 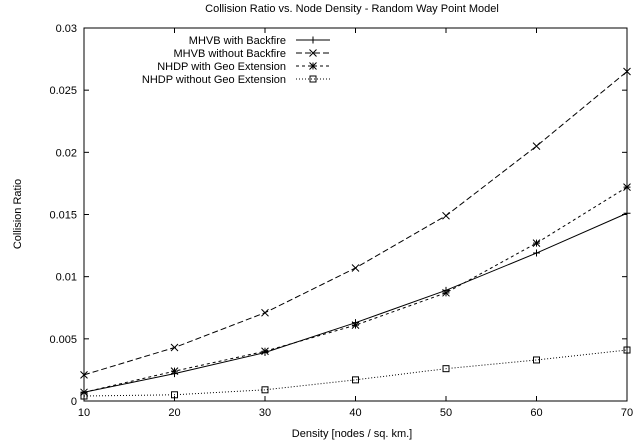 What do you see at coordinates (174, 413) in the screenshot?
I see `x-tick-label: 20` at bounding box center [174, 413].